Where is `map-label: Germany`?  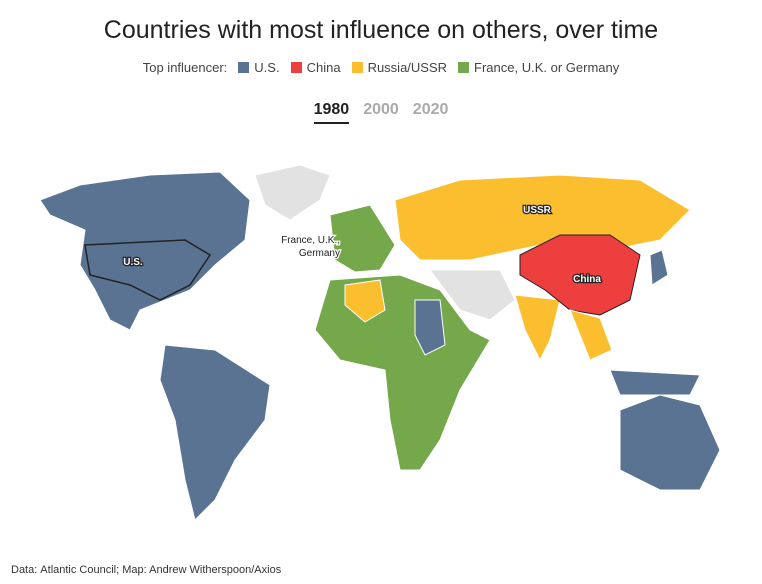 map-label: Germany is located at coordinates (319, 253).